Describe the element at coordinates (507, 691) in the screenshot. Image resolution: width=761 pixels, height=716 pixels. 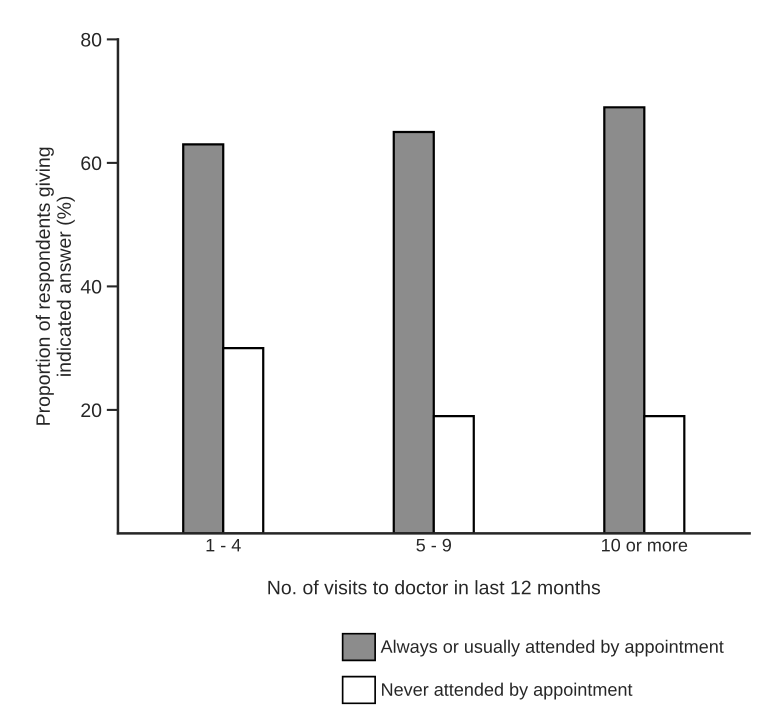
I see `legend-label: Never attended by appointment` at that location.